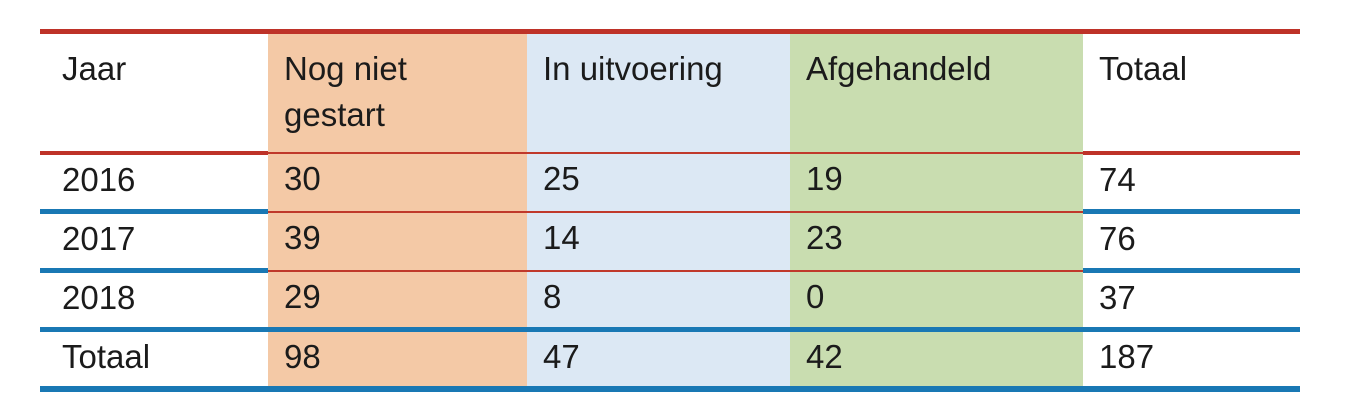  What do you see at coordinates (658, 241) in the screenshot?
I see `value-cell-in-uitvoering: 14` at bounding box center [658, 241].